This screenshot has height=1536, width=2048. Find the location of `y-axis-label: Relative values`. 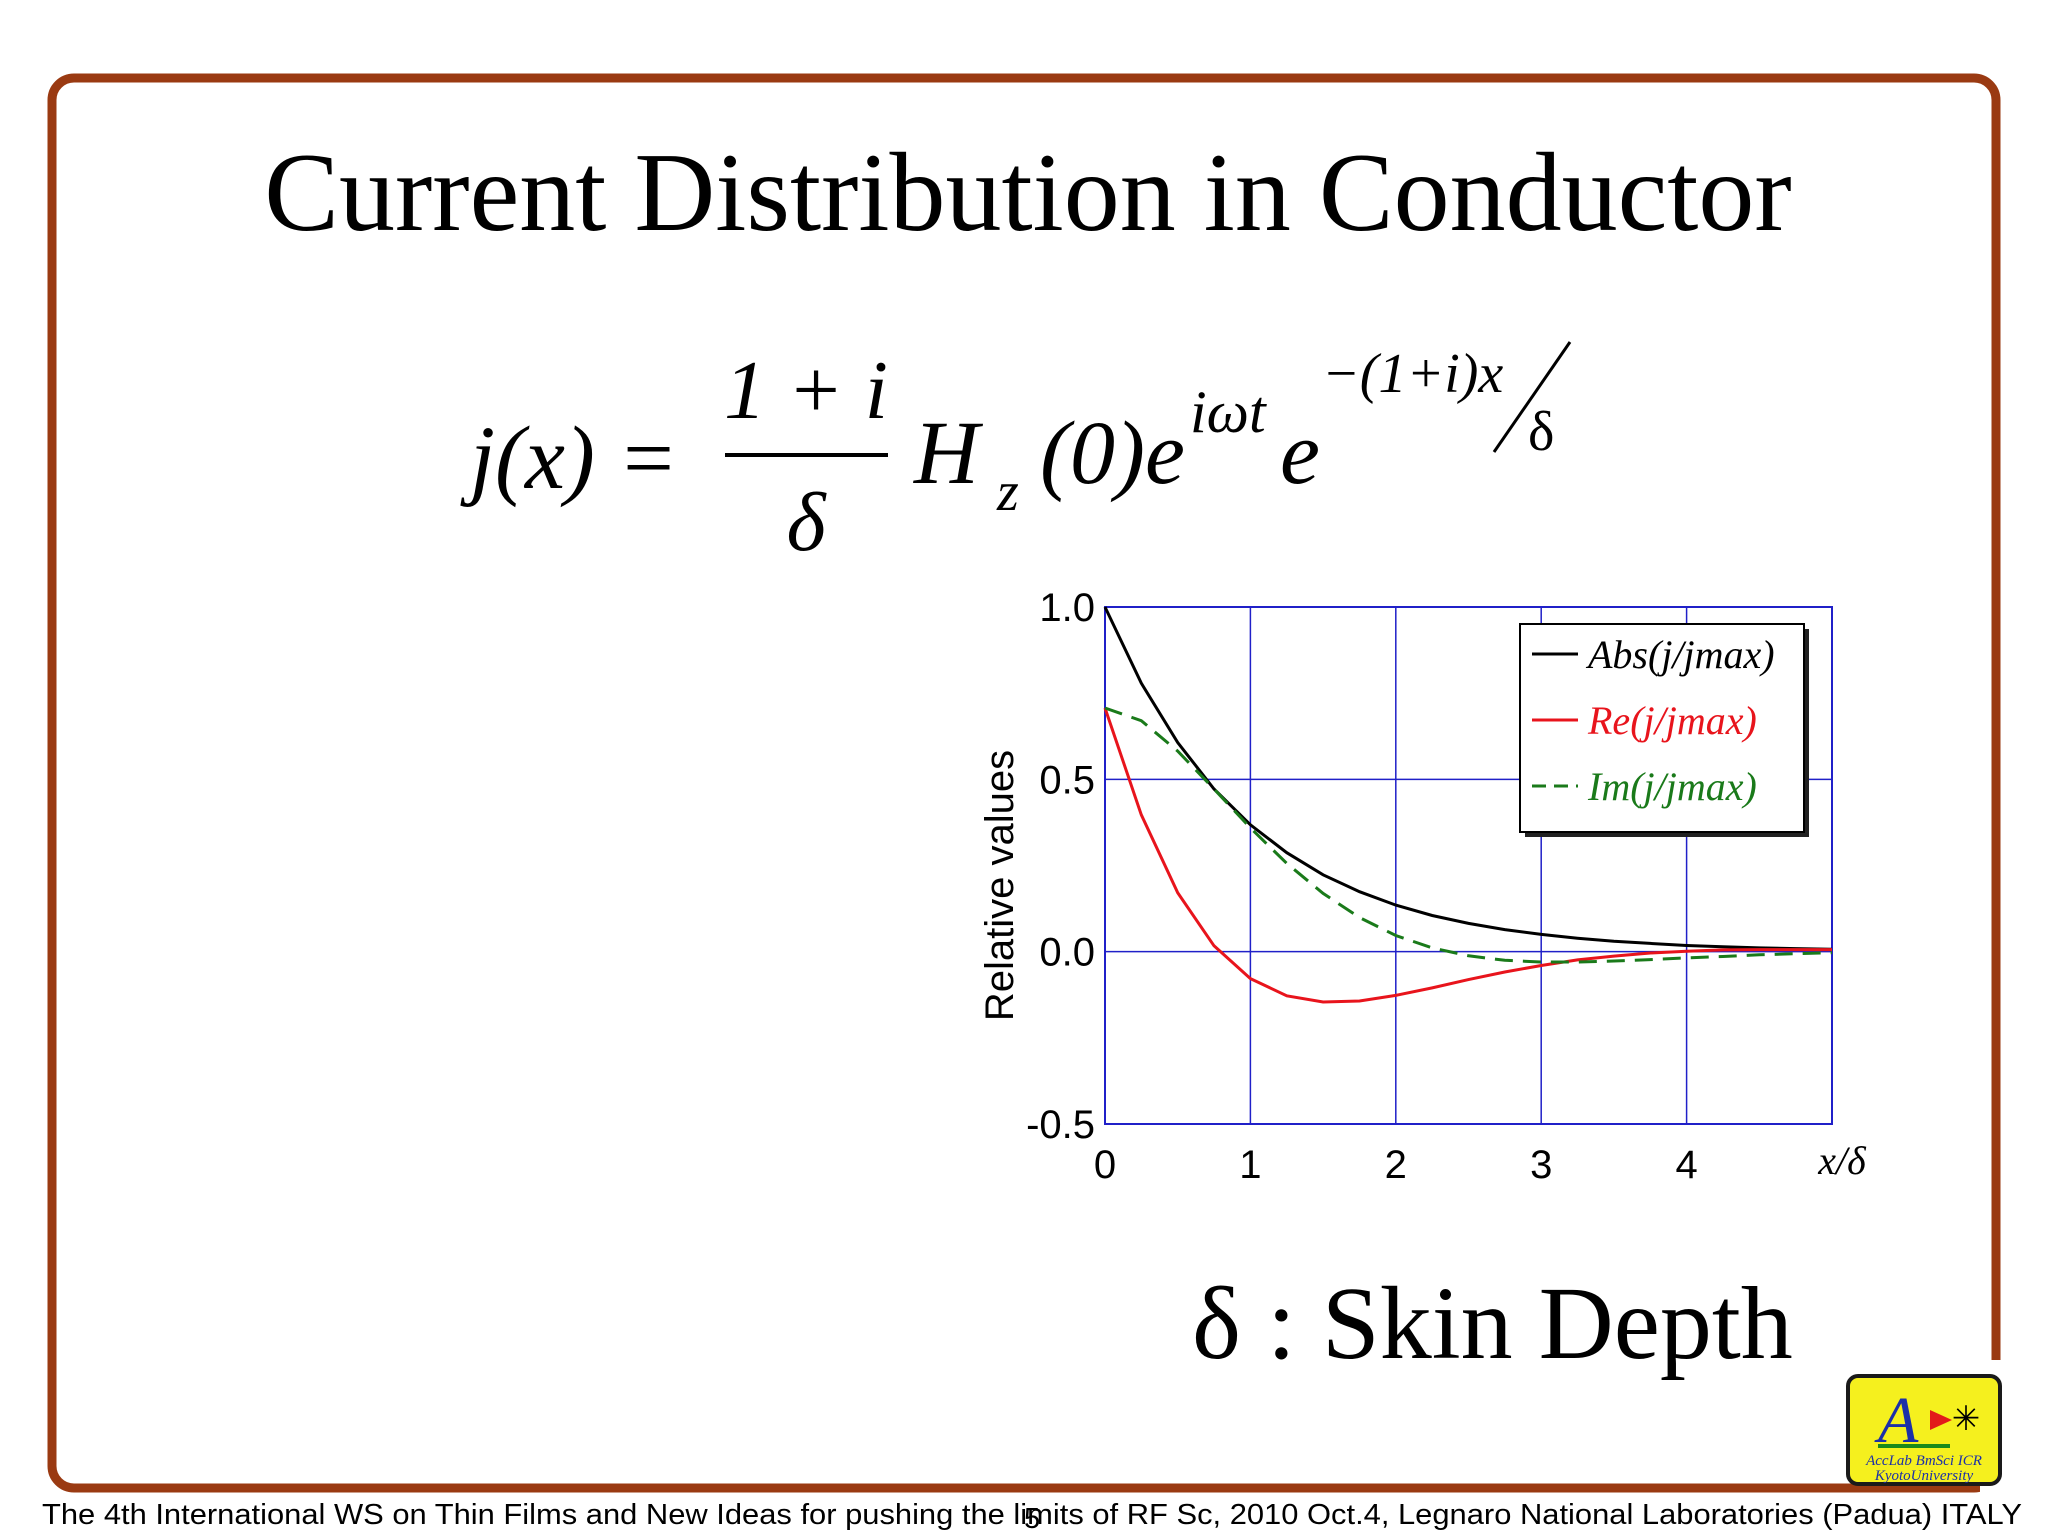

y-axis-label: Relative values is located at coordinates (1000, 885).